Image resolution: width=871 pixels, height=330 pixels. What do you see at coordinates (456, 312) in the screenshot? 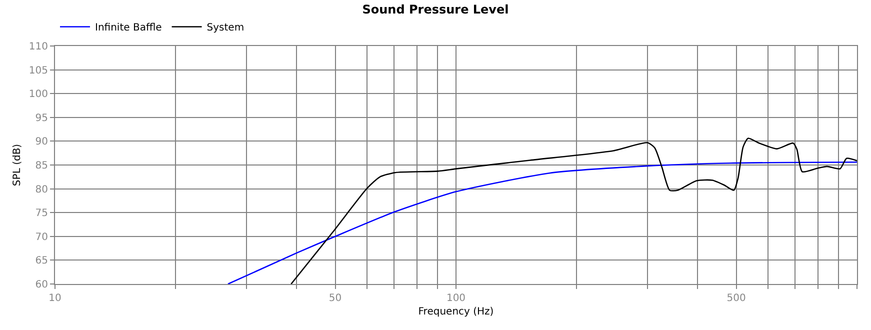
I see `x-axis-title: Frequency (Hz)` at bounding box center [456, 312].